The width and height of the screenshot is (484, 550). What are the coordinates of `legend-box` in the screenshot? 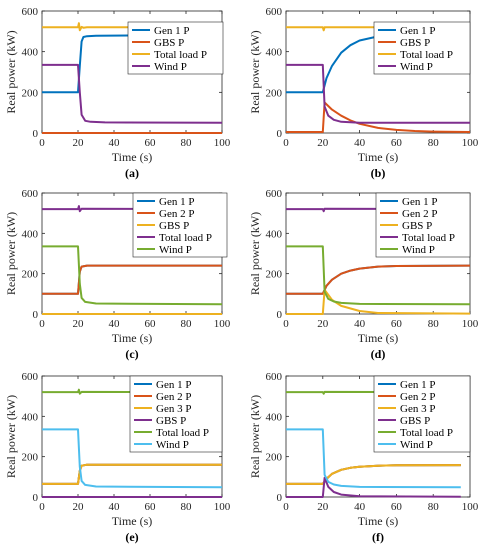 It's located at (422, 414).